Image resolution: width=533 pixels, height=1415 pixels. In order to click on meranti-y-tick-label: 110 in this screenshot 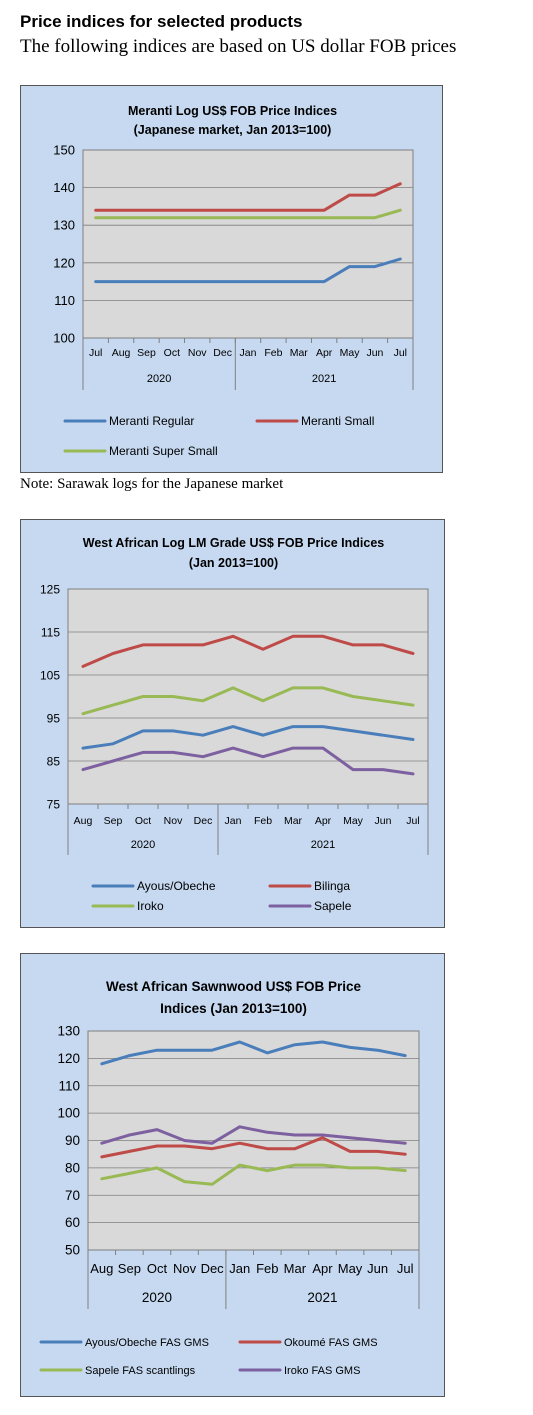, I will do `click(64, 300)`.